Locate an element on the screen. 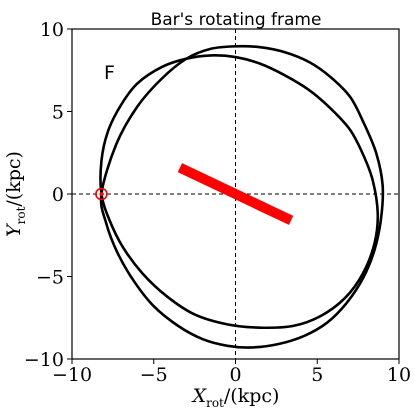  y-axis-label: Yrot/(kpc) is located at coordinates (15, 194).